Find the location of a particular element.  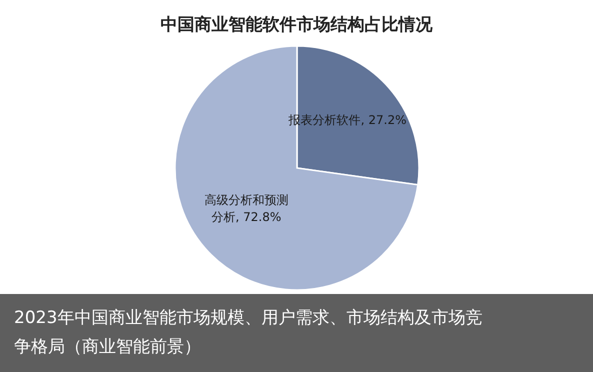

slice-label: 报表分析软件, 27.2% is located at coordinates (347, 119).